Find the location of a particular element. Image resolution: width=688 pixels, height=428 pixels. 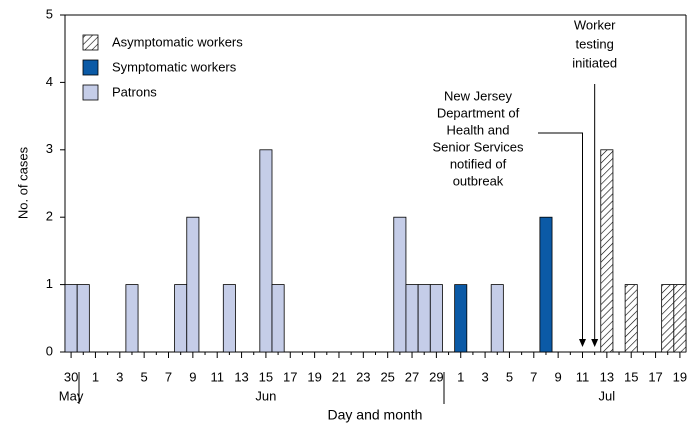

y-tick-label: 2 is located at coordinates (49, 216).